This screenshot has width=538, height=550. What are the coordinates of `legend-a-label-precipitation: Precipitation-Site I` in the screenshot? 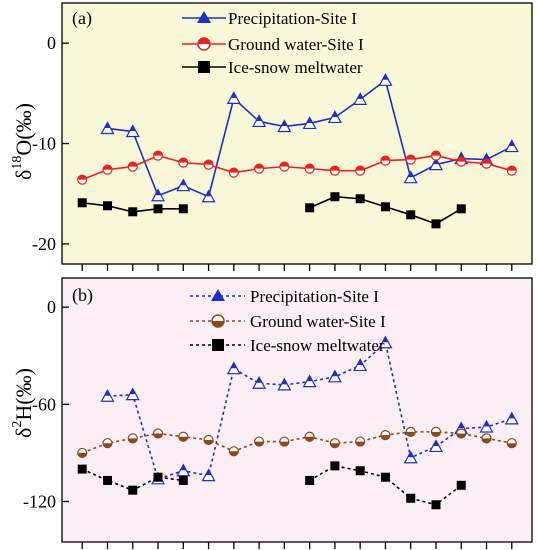 It's located at (292, 18).